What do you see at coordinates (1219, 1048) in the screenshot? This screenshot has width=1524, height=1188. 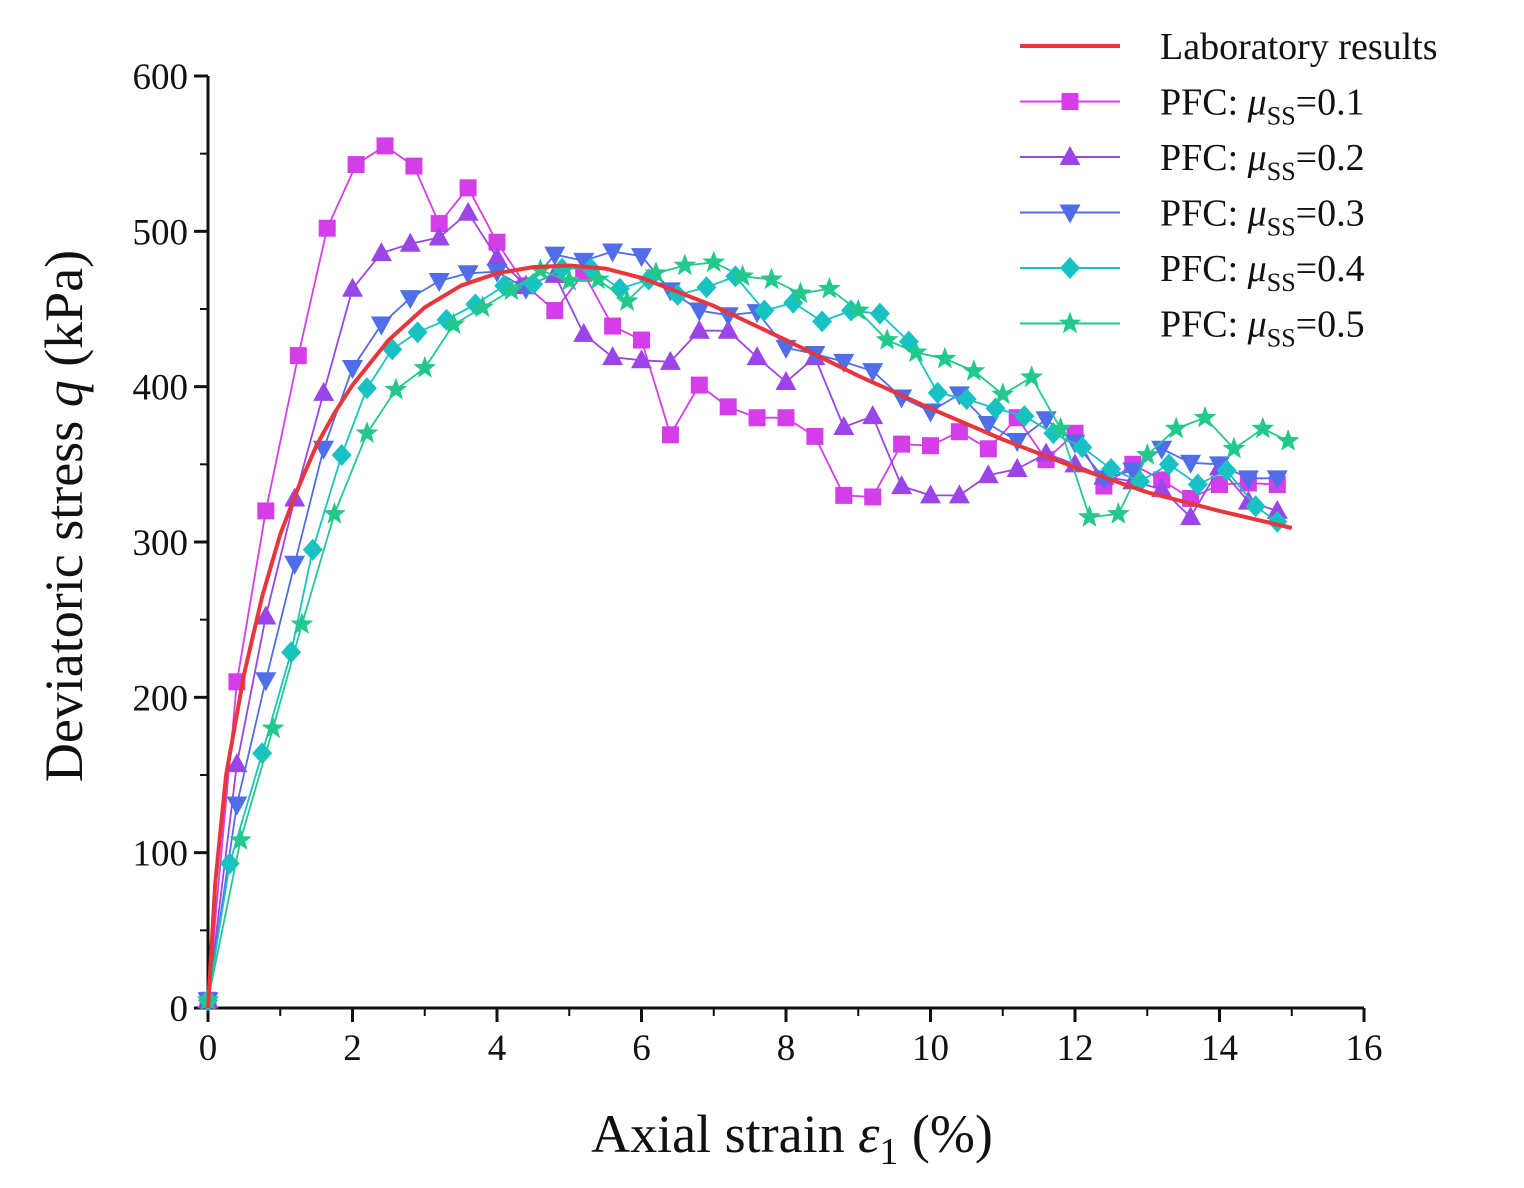 I see `x-tick-label: 14` at bounding box center [1219, 1048].